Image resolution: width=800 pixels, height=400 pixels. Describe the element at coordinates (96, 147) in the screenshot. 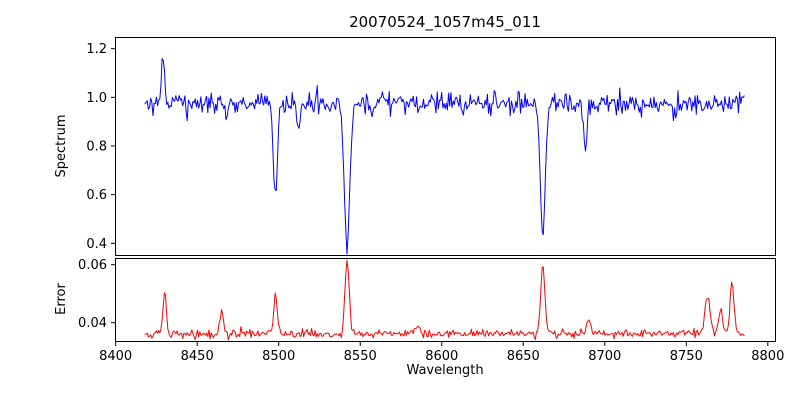

I see `spectrum-ytick-label: 0.8` at that location.